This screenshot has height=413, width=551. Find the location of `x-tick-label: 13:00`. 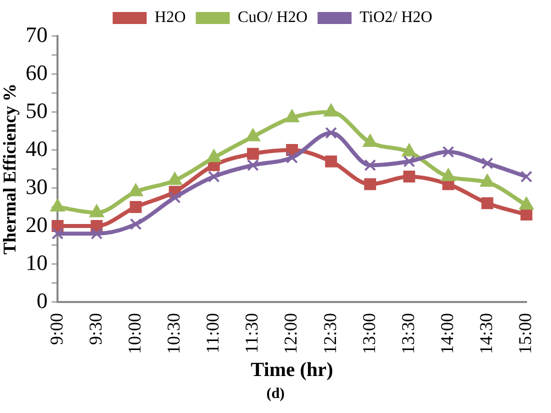

x-tick-label: 13:00 is located at coordinates (368, 333).